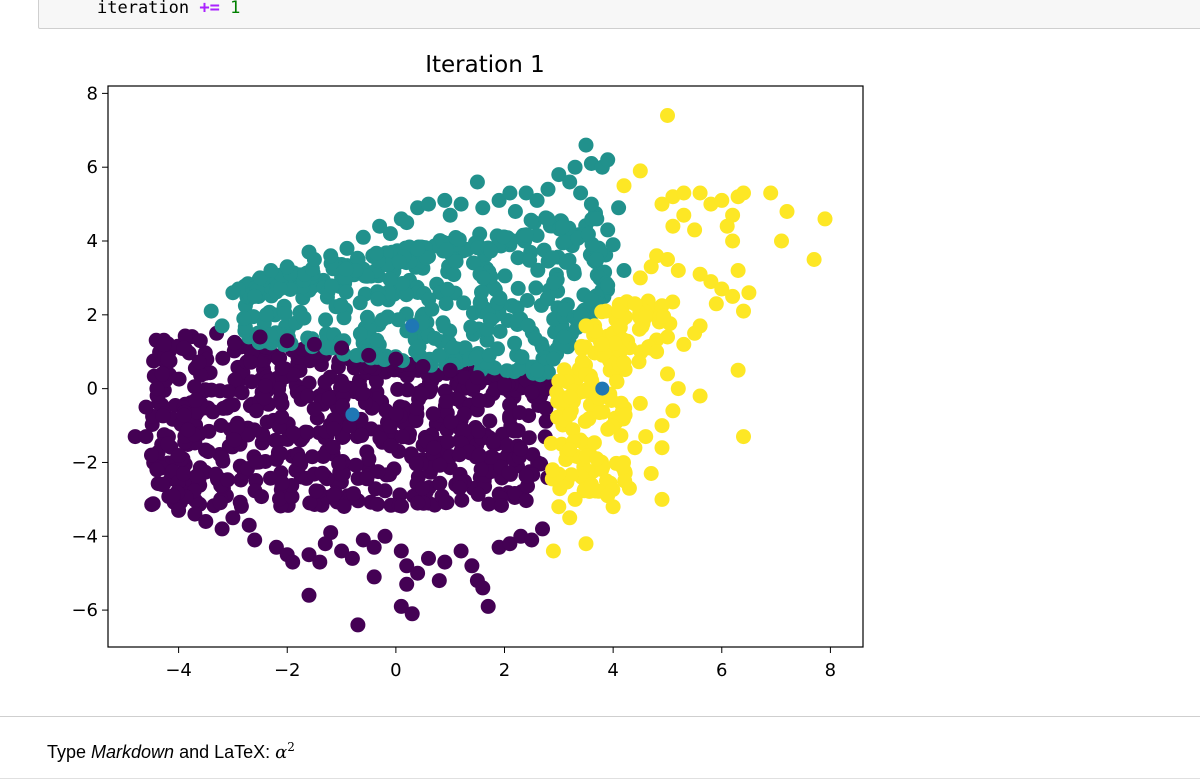 This screenshot has height=782, width=1200. I want to click on markdown-middle: and LaTeX:, so click(225, 752).